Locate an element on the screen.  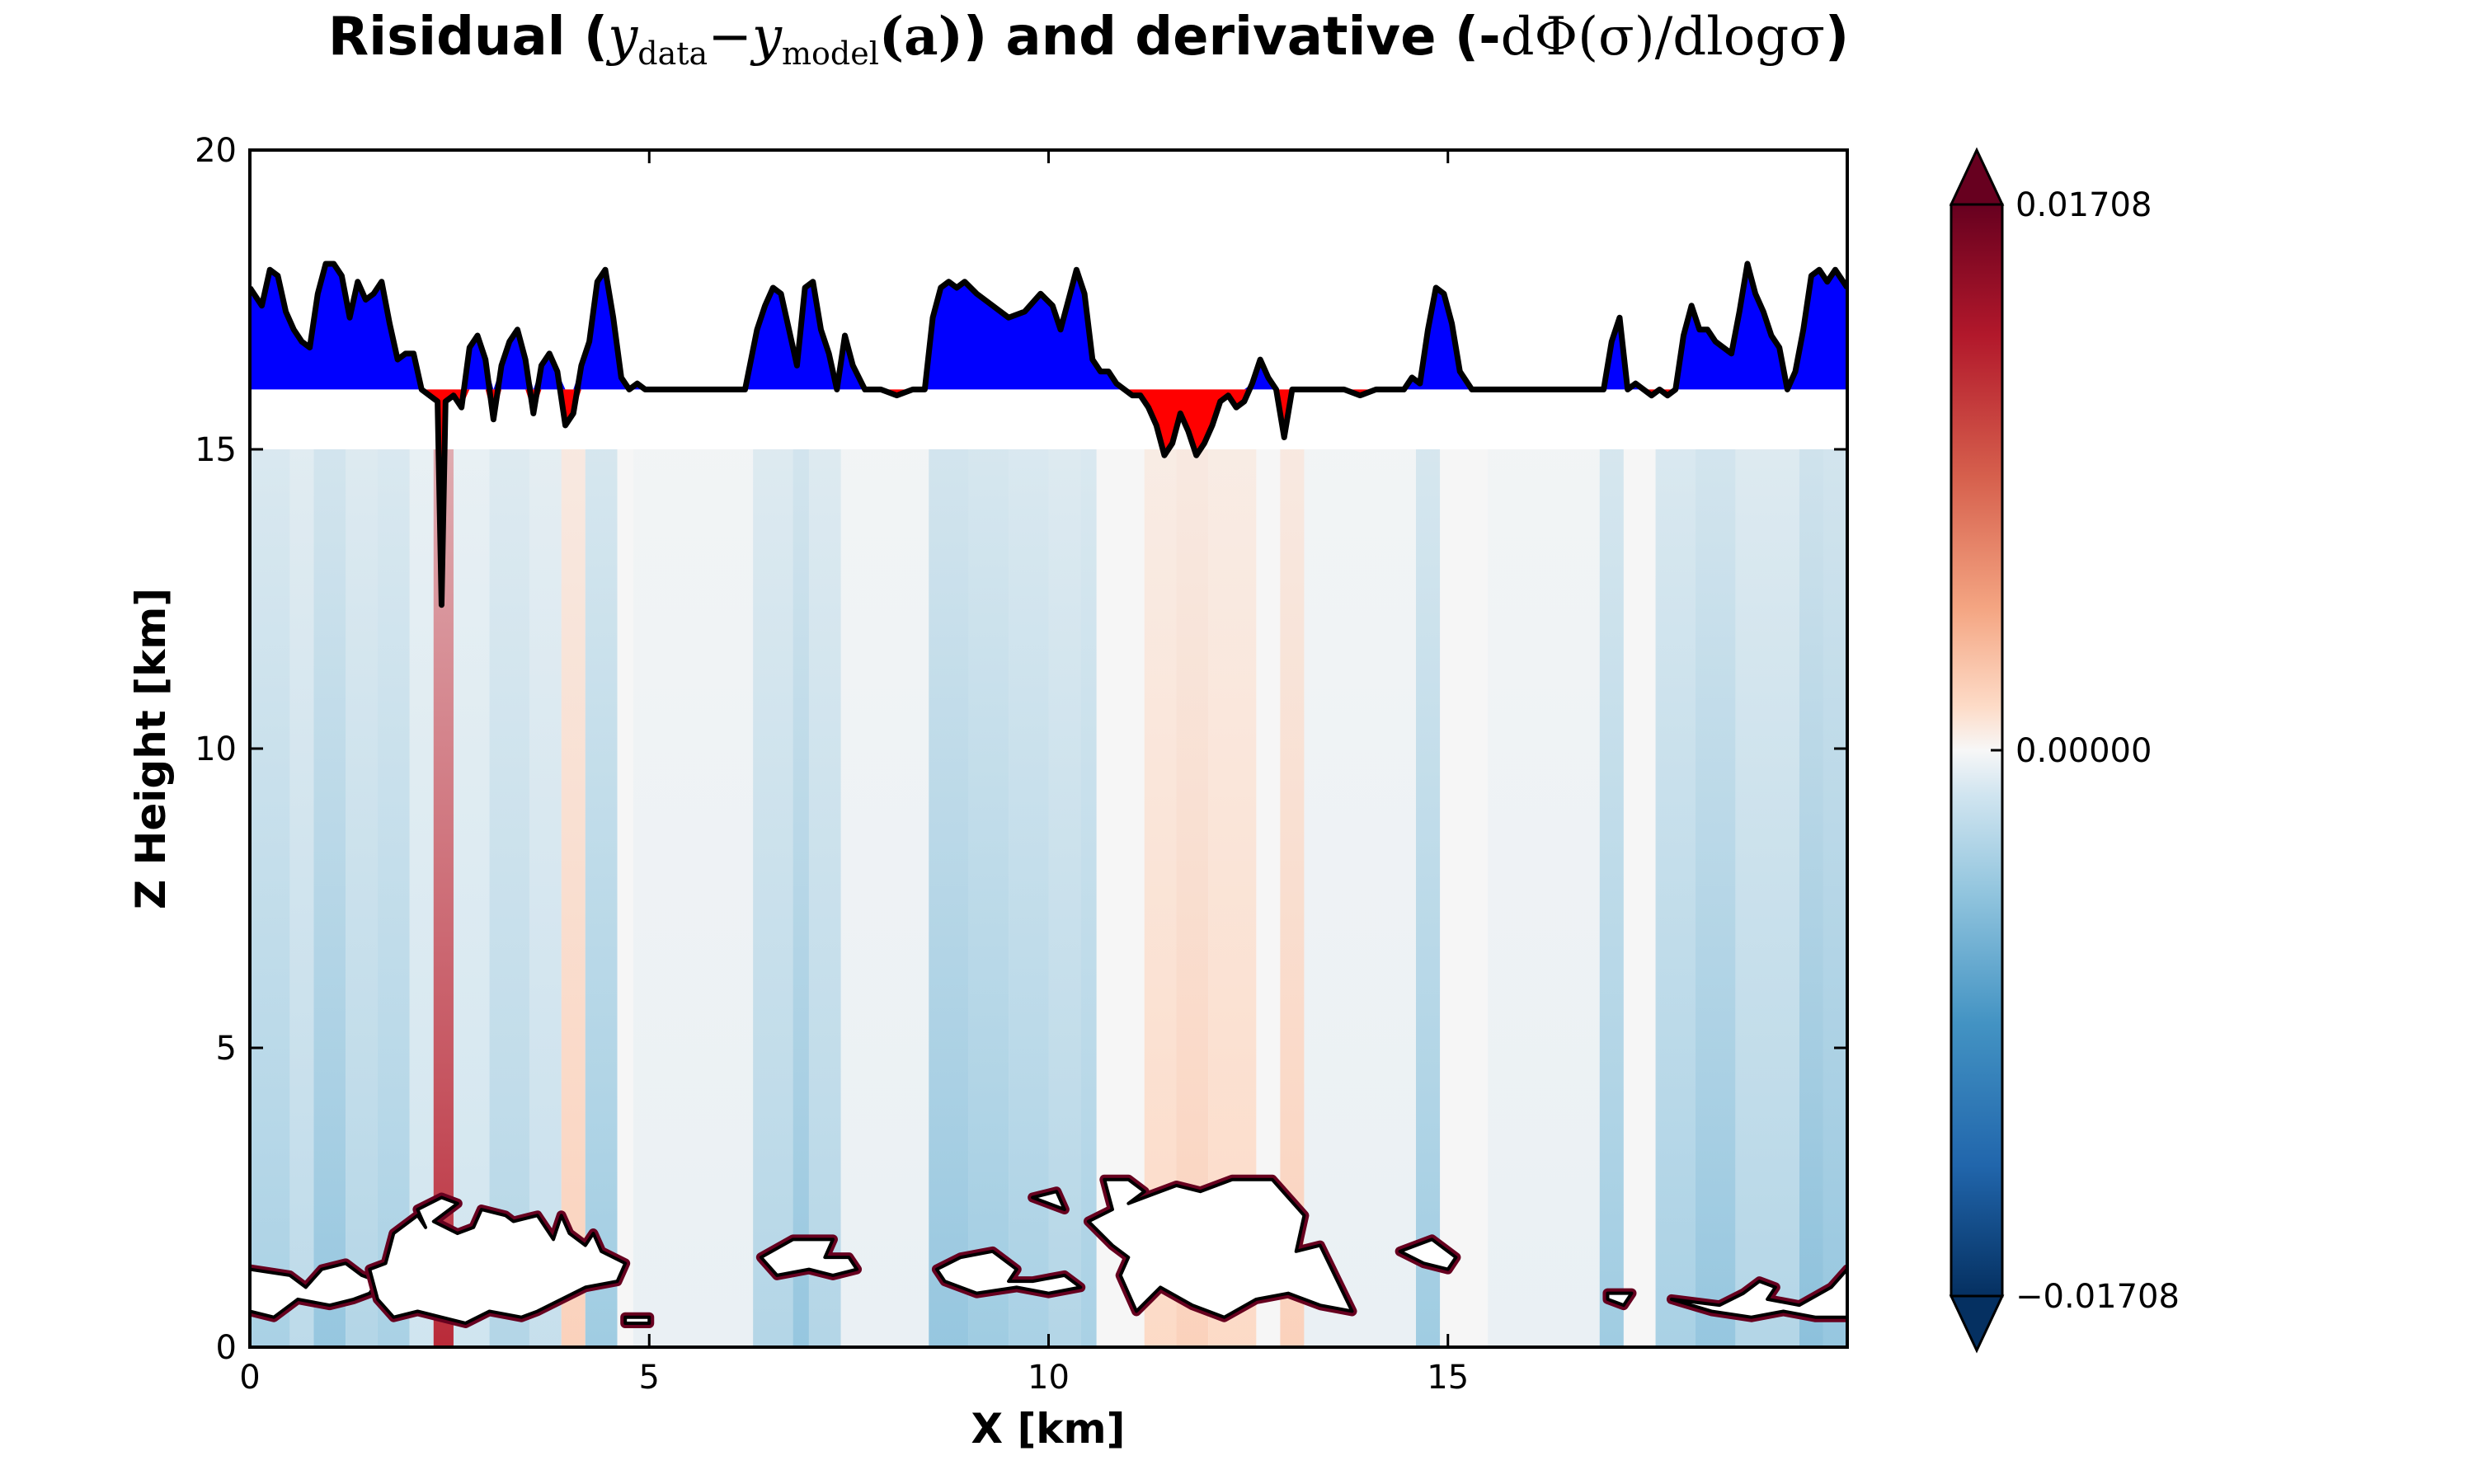
y-tick-label: 15 is located at coordinates (216, 450).